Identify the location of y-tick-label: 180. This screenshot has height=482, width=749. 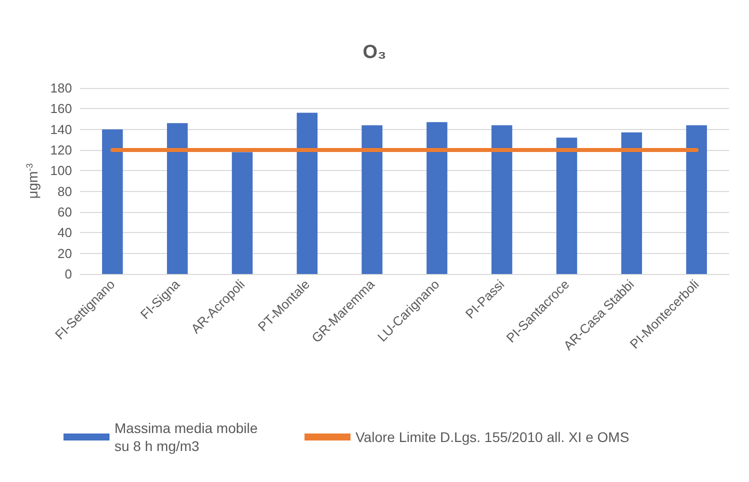
(61, 88).